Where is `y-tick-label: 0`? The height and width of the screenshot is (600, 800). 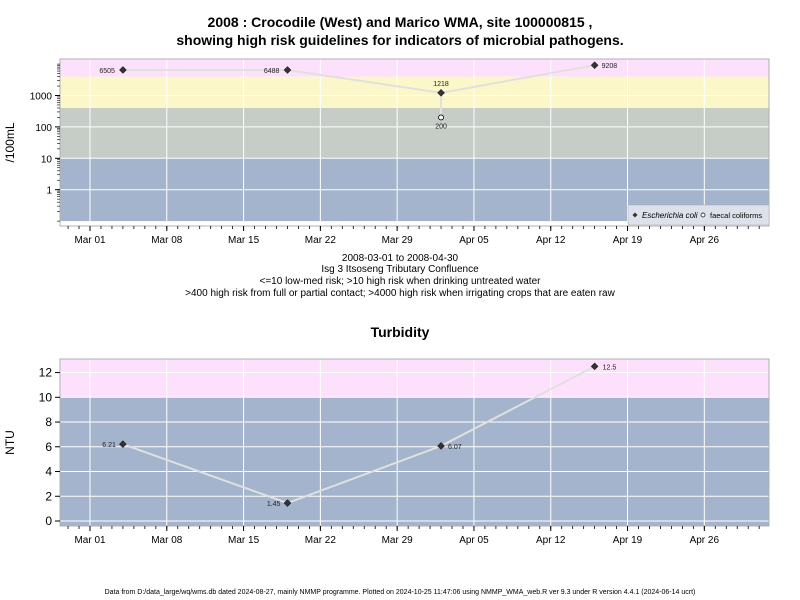 y-tick-label: 0 is located at coordinates (48, 521).